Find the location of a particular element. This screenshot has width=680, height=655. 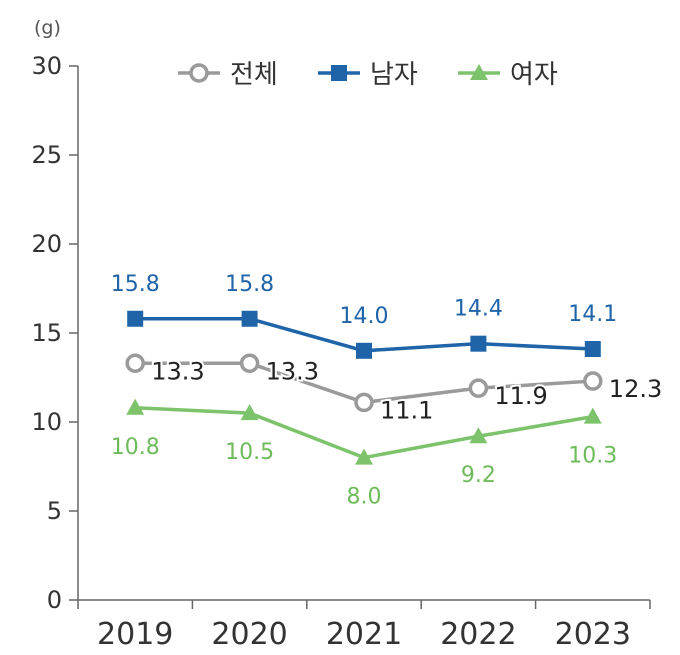

x-tick-label: 2019 is located at coordinates (135, 634).